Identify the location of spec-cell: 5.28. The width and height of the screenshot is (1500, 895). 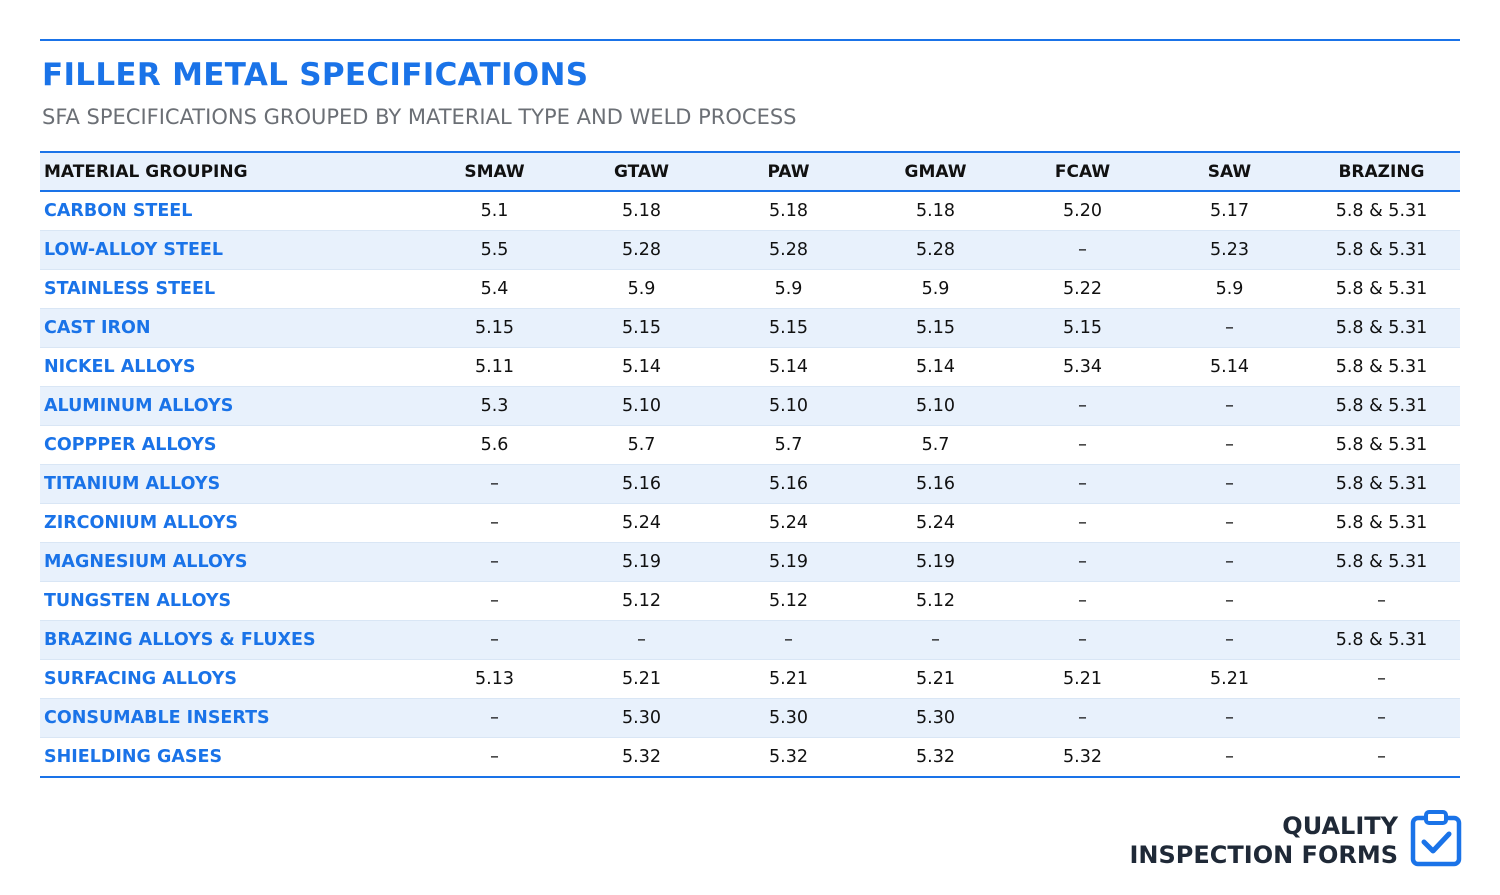
(641, 250).